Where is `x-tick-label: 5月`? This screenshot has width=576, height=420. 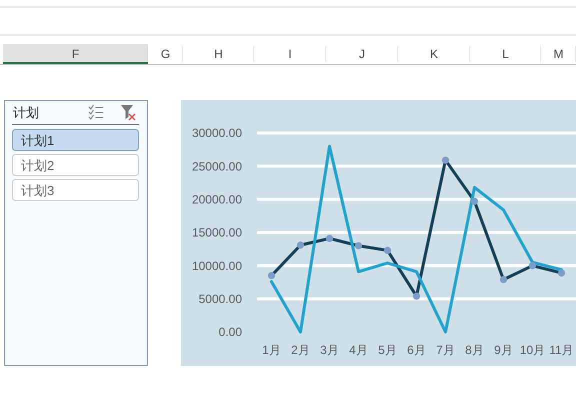
x-tick-label: 5月 is located at coordinates (387, 350).